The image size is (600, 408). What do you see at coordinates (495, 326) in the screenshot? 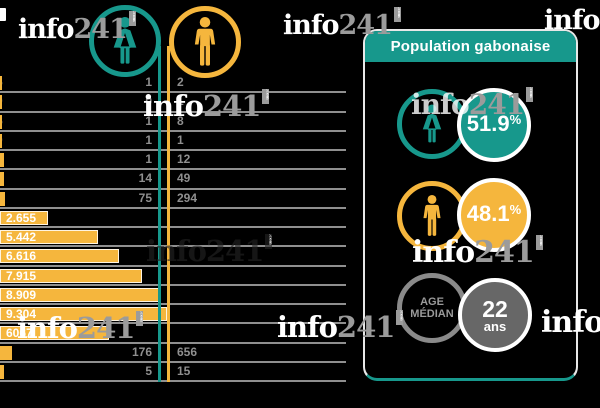
I see `median-age-unit: ans` at bounding box center [495, 326].